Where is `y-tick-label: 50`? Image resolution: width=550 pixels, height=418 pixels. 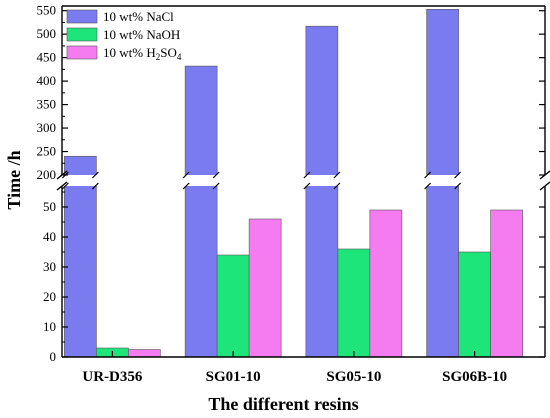 y-tick-label: 50 is located at coordinates (49, 206).